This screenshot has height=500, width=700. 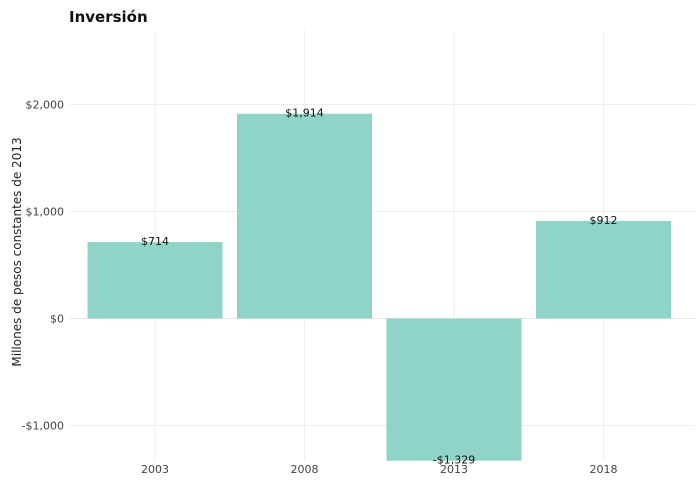 I want to click on y-axis-title: Millones de pesos constantes de 2013, so click(x=17, y=251).